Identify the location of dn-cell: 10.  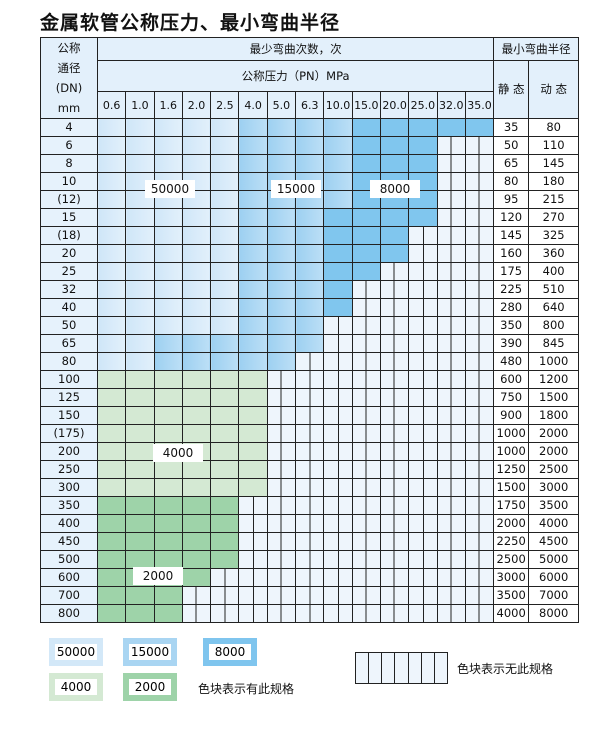
(69, 181).